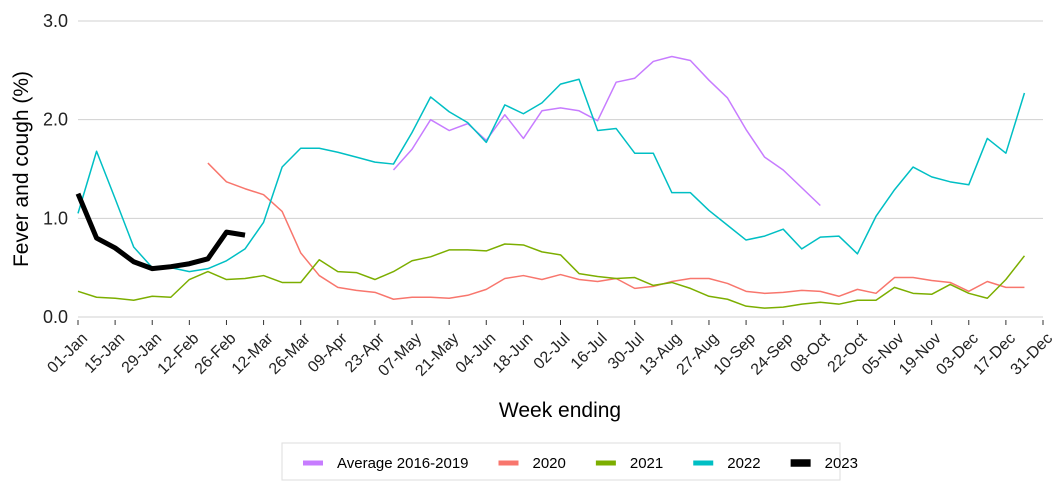  What do you see at coordinates (290, 354) in the screenshot?
I see `x-tick-label: 26-Mar` at bounding box center [290, 354].